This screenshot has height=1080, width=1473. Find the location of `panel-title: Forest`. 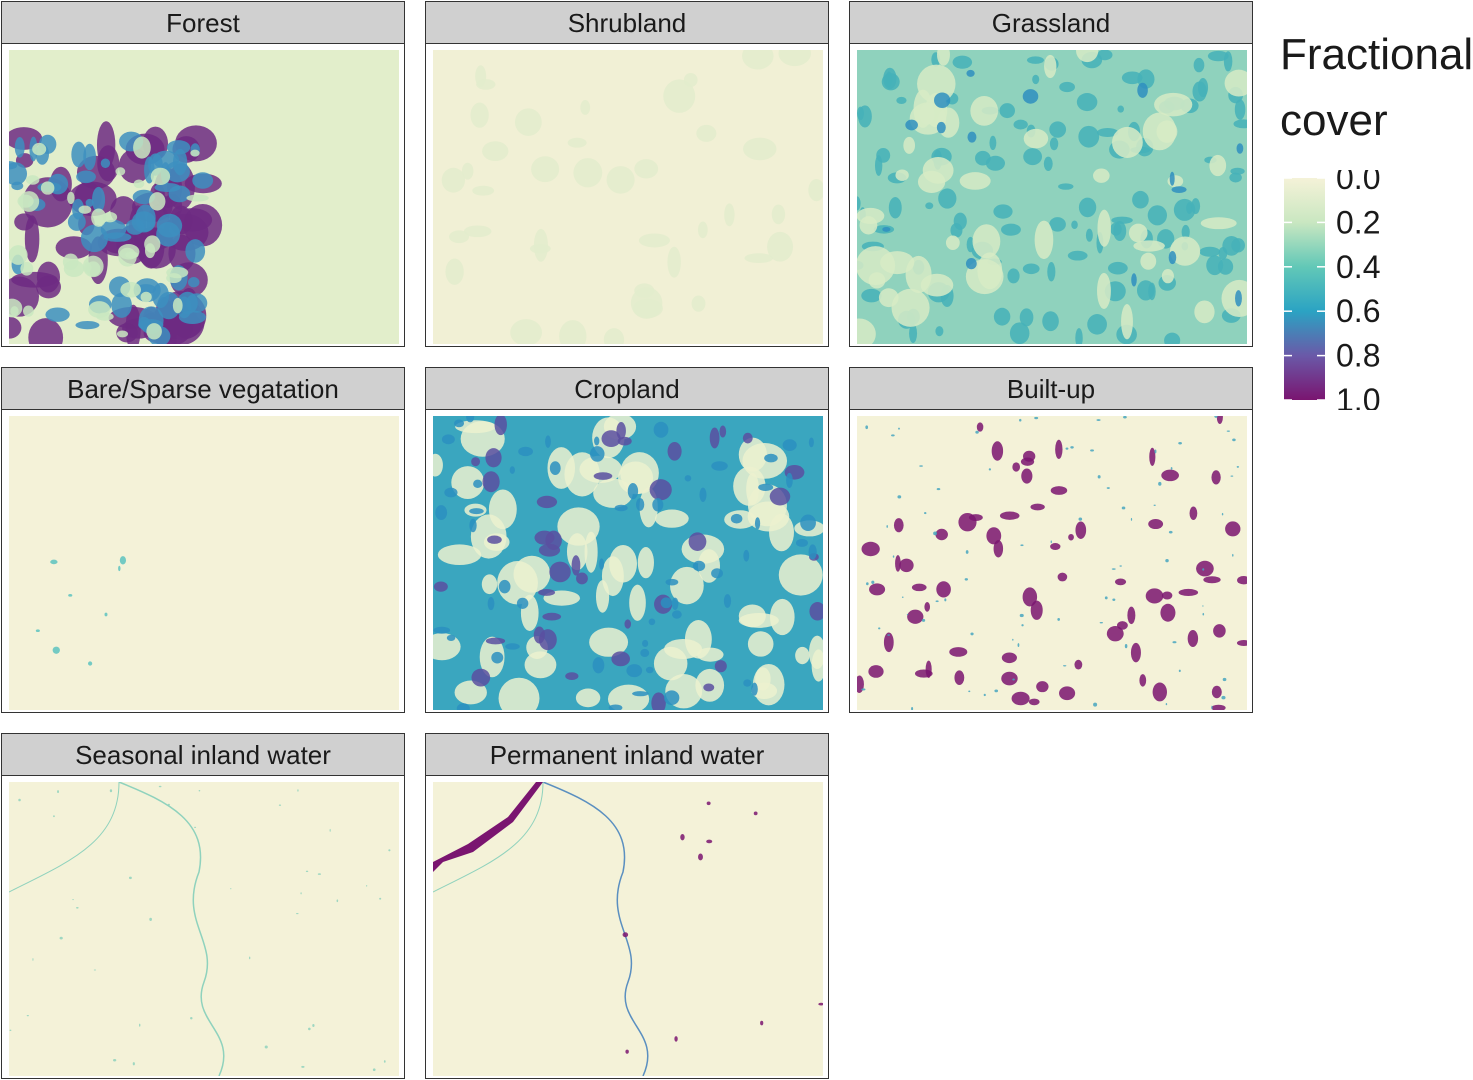

panel-title: Forest is located at coordinates (203, 23).